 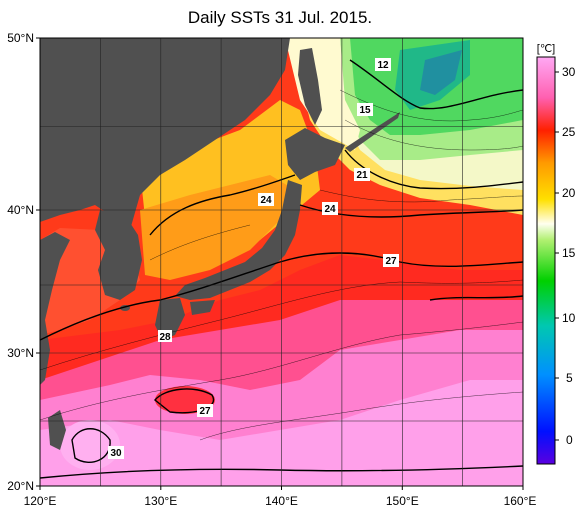 I want to click on colorbar-labels: 30 25 20 15 10 5 0, so click(x=569, y=256).